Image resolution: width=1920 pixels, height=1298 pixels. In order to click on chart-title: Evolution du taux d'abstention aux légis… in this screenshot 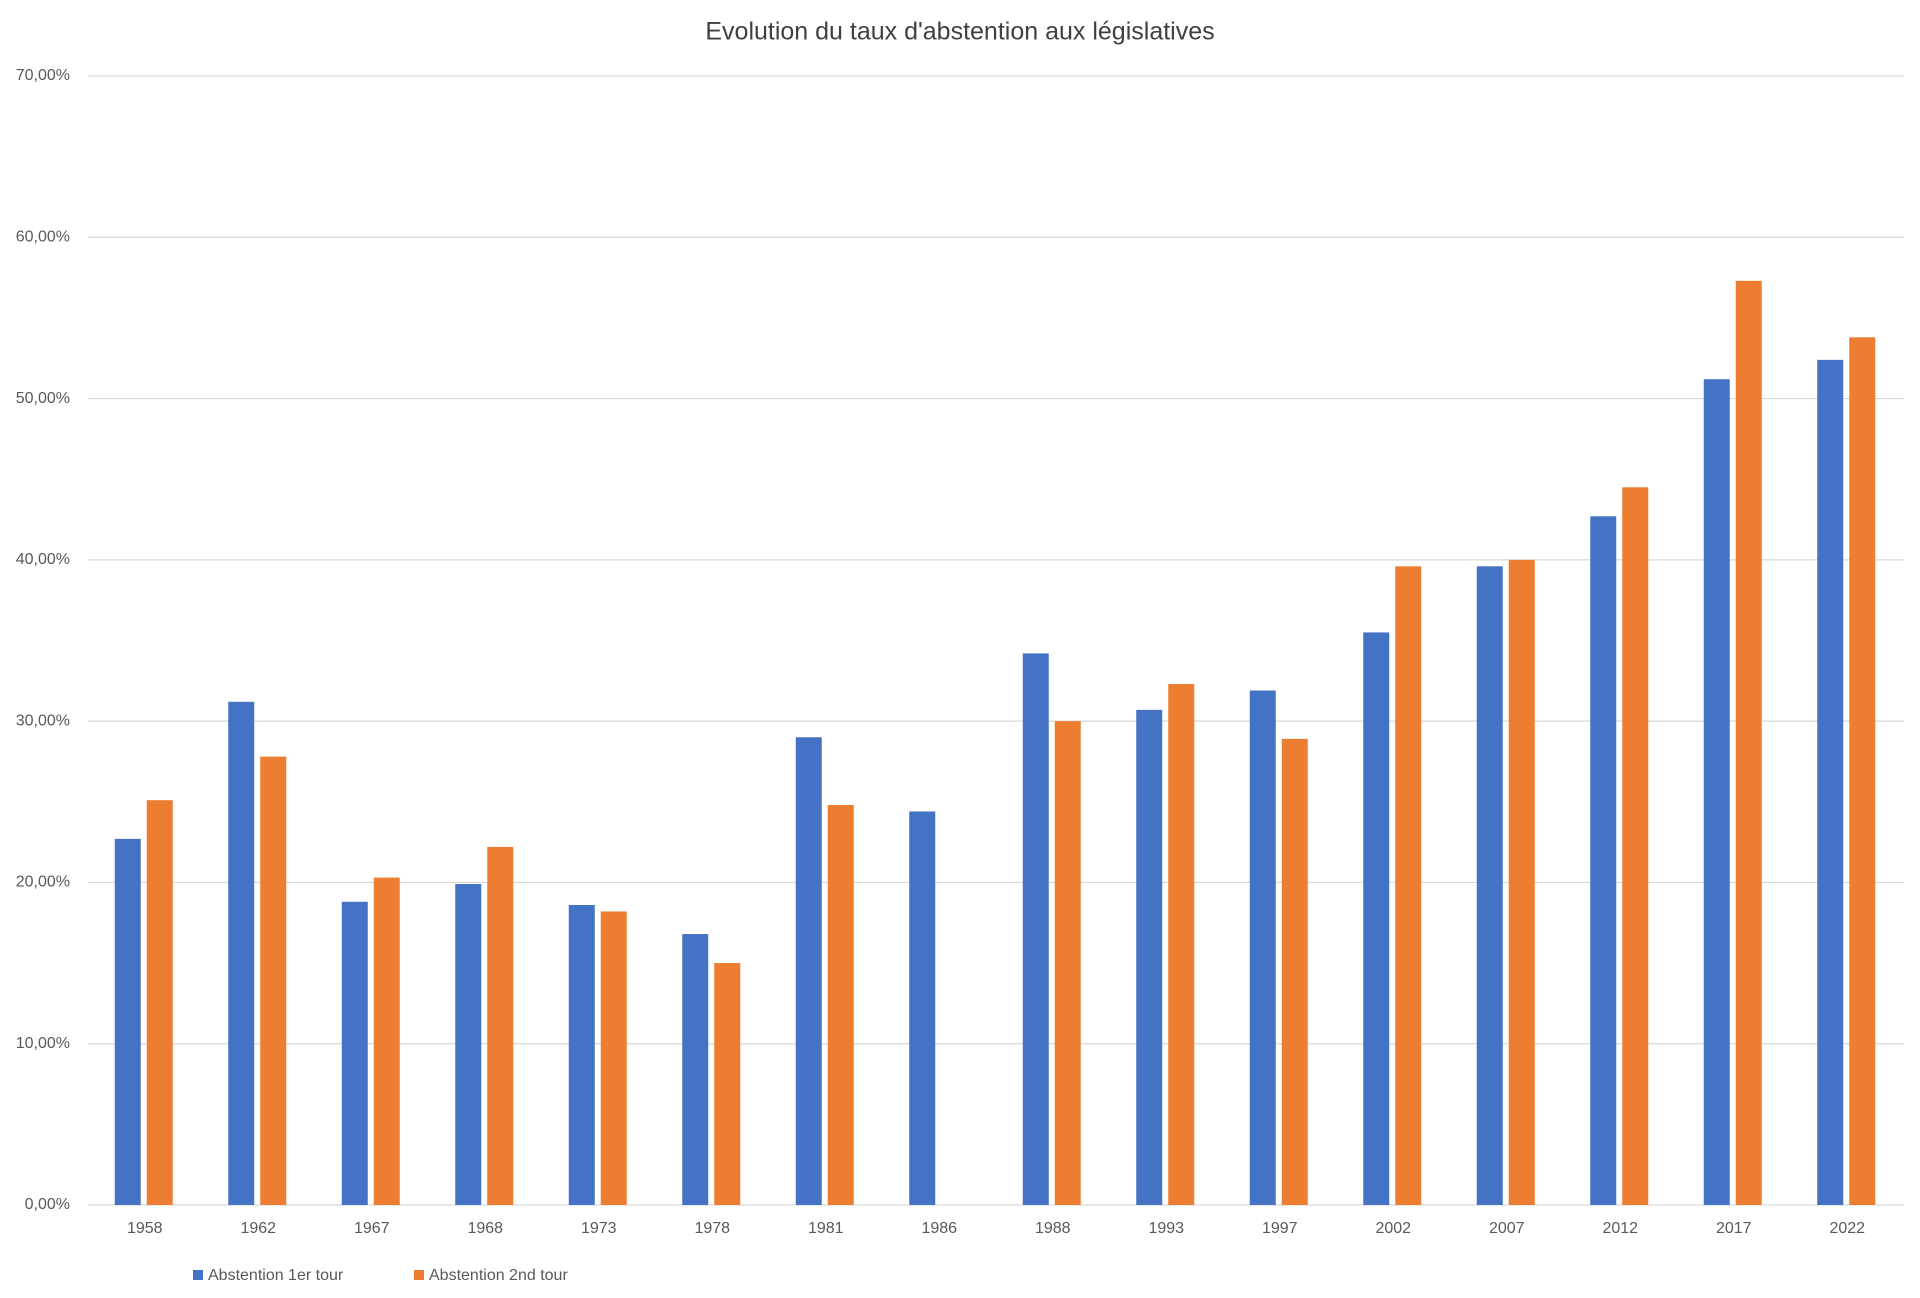, I will do `click(959, 32)`.